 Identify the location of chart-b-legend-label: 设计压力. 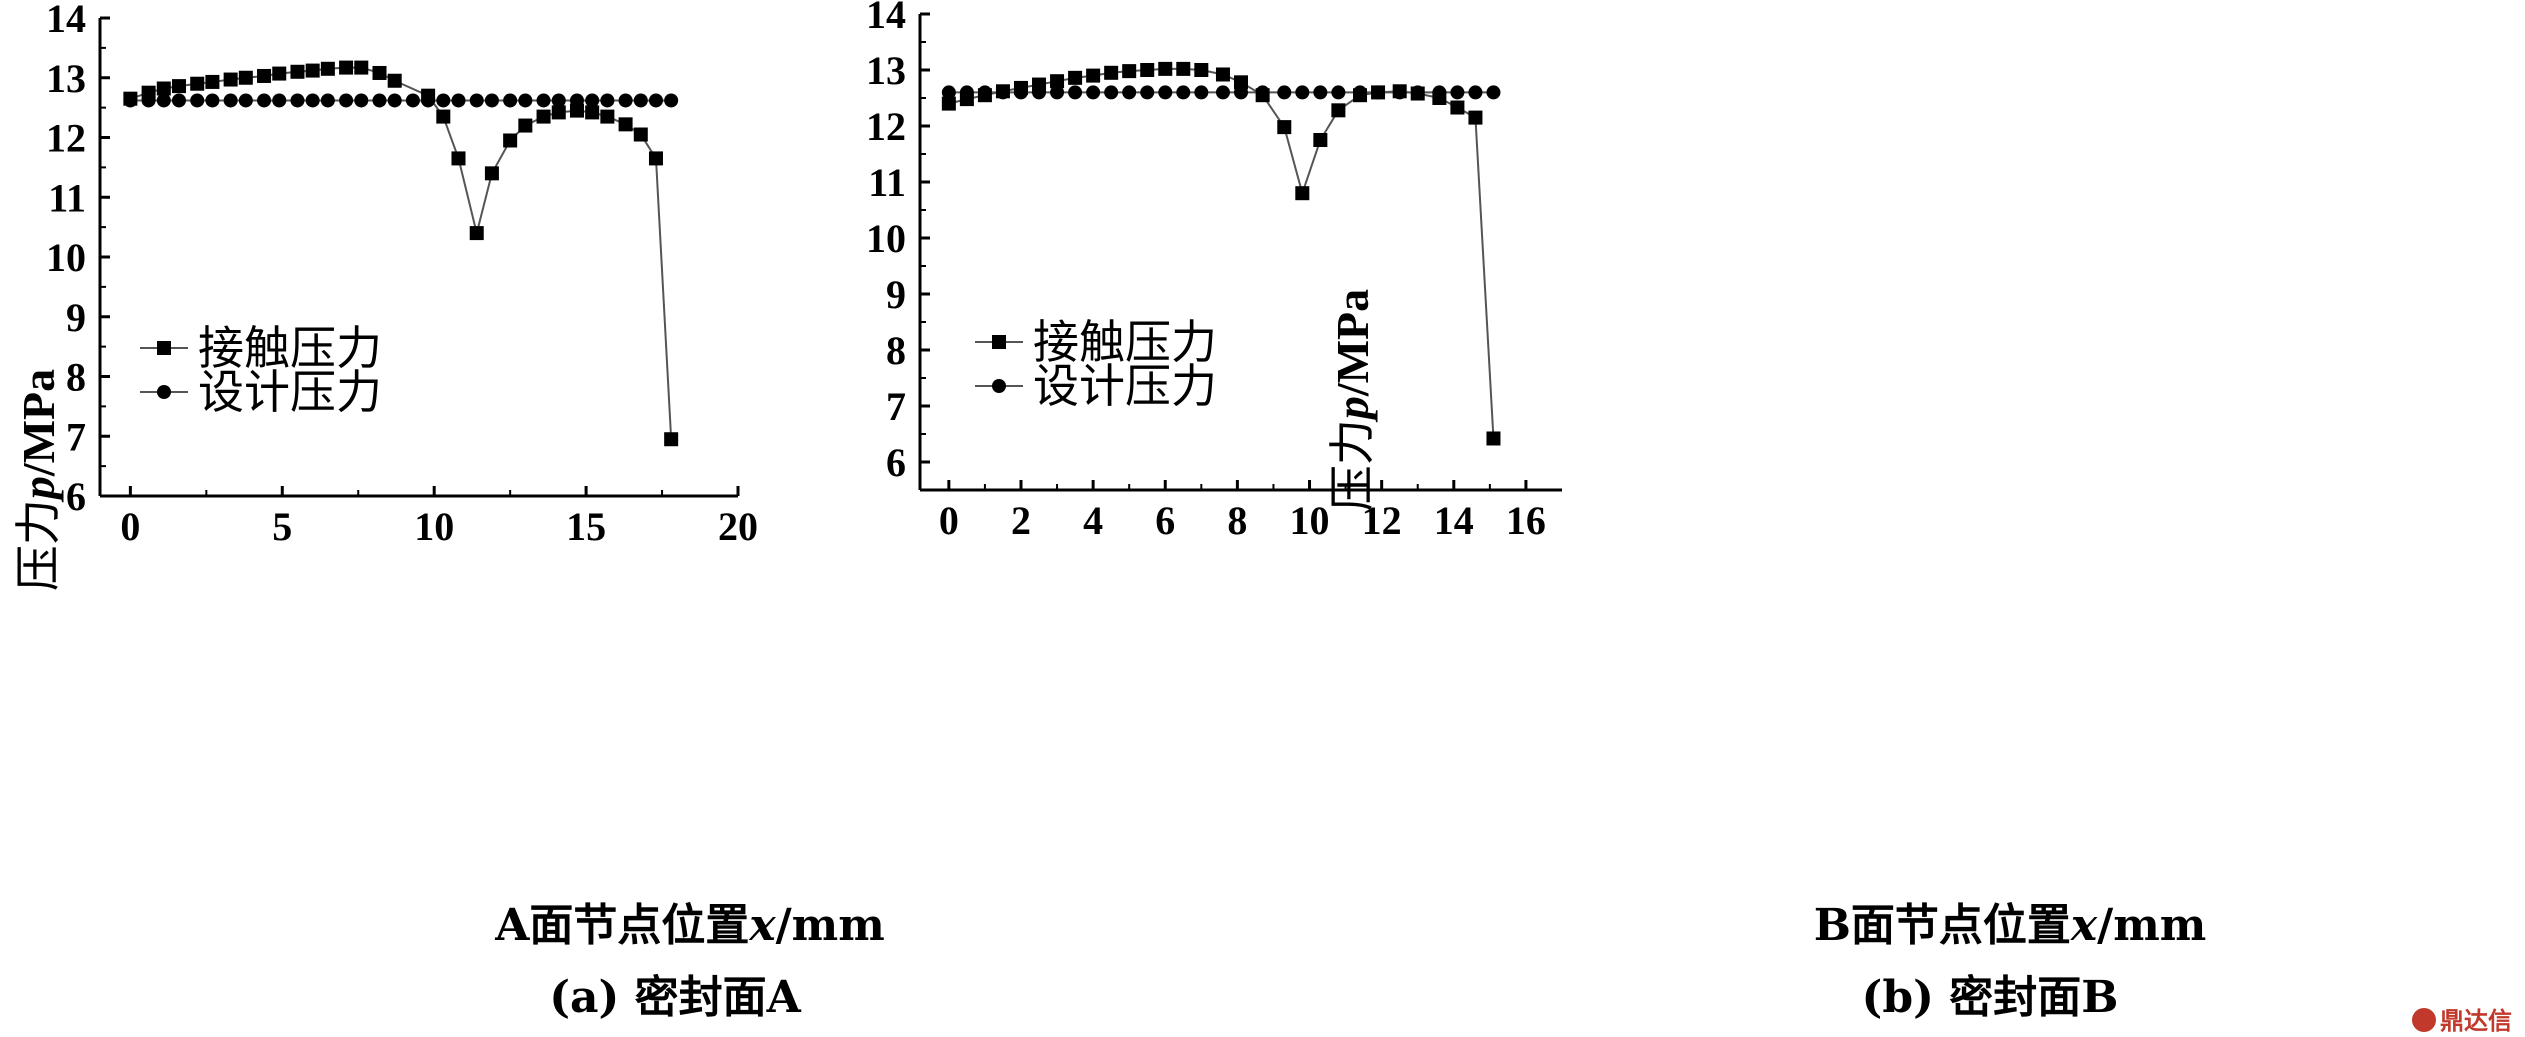
(1125, 386).